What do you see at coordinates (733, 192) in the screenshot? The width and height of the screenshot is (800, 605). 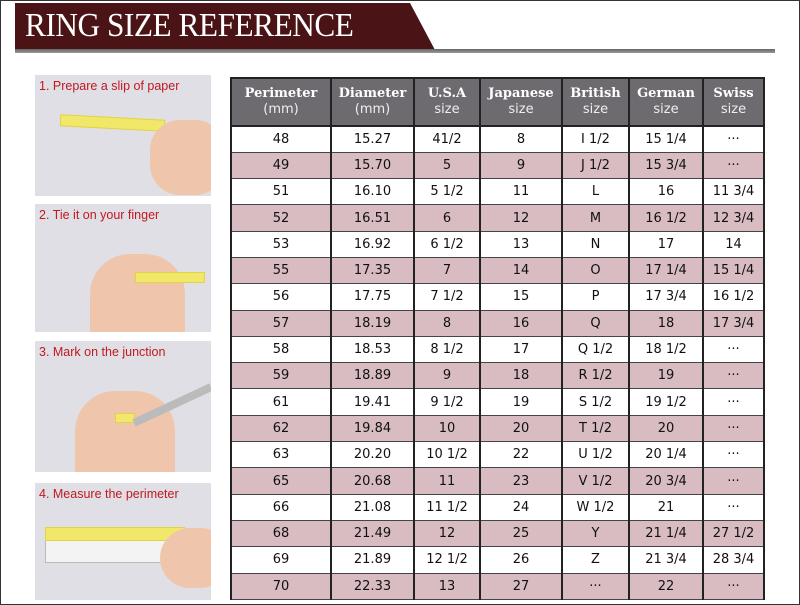 I see `table-cell: 11 3/4` at bounding box center [733, 192].